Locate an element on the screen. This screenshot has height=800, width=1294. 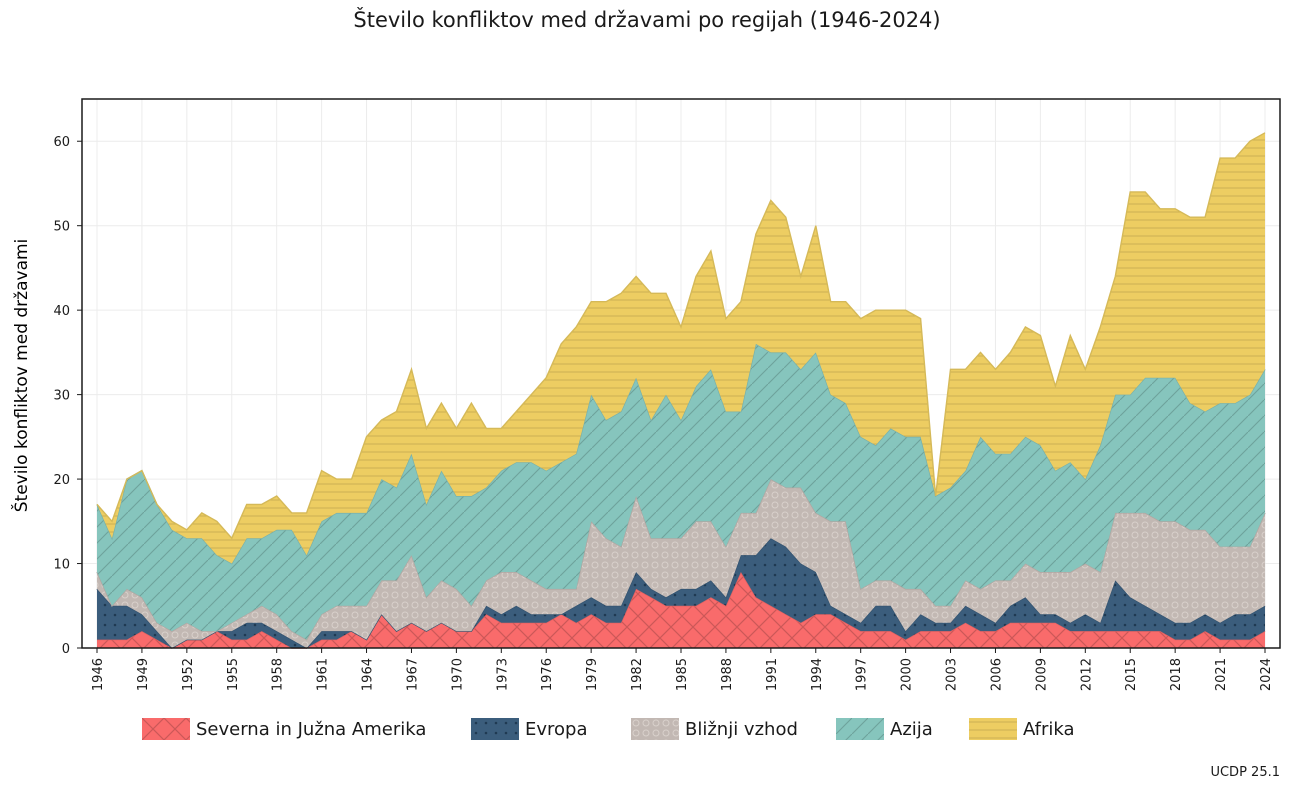
x-tick-label: 2015 is located at coordinates (1131, 674).